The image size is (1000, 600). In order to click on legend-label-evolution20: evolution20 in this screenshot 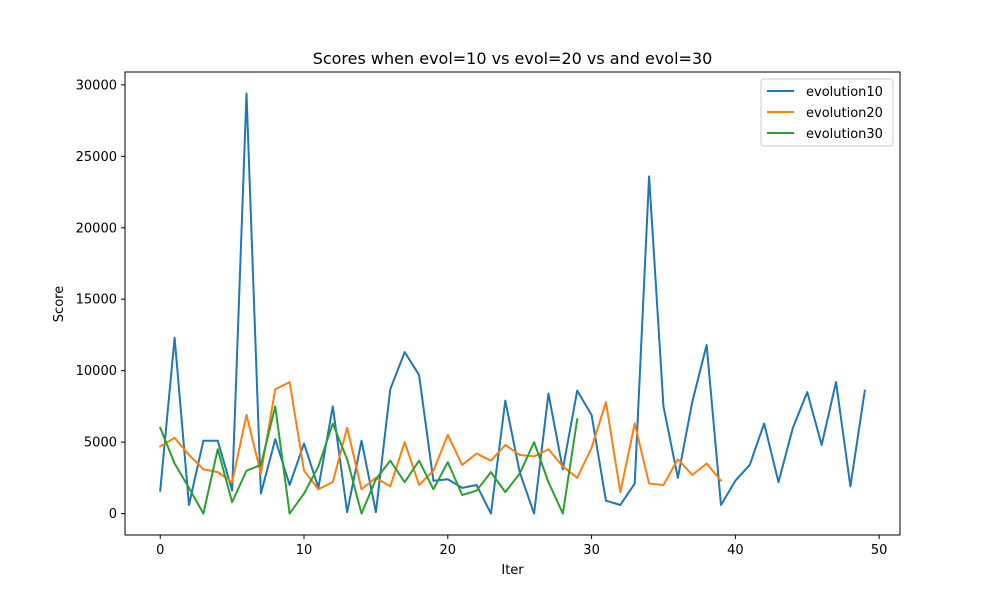, I will do `click(844, 113)`.